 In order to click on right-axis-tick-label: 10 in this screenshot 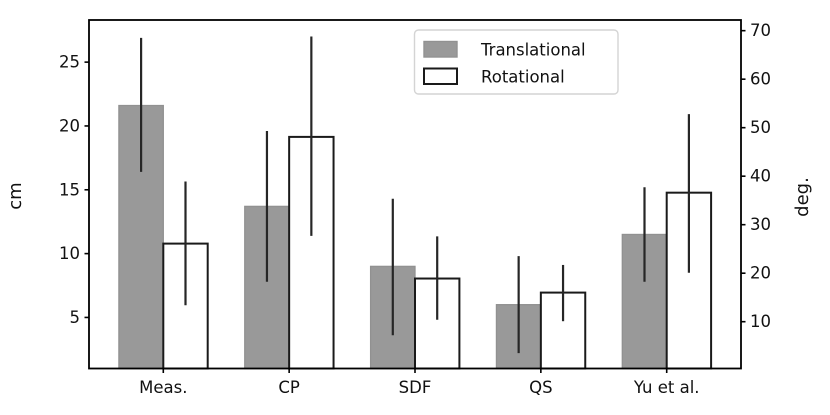, I will do `click(760, 321)`.